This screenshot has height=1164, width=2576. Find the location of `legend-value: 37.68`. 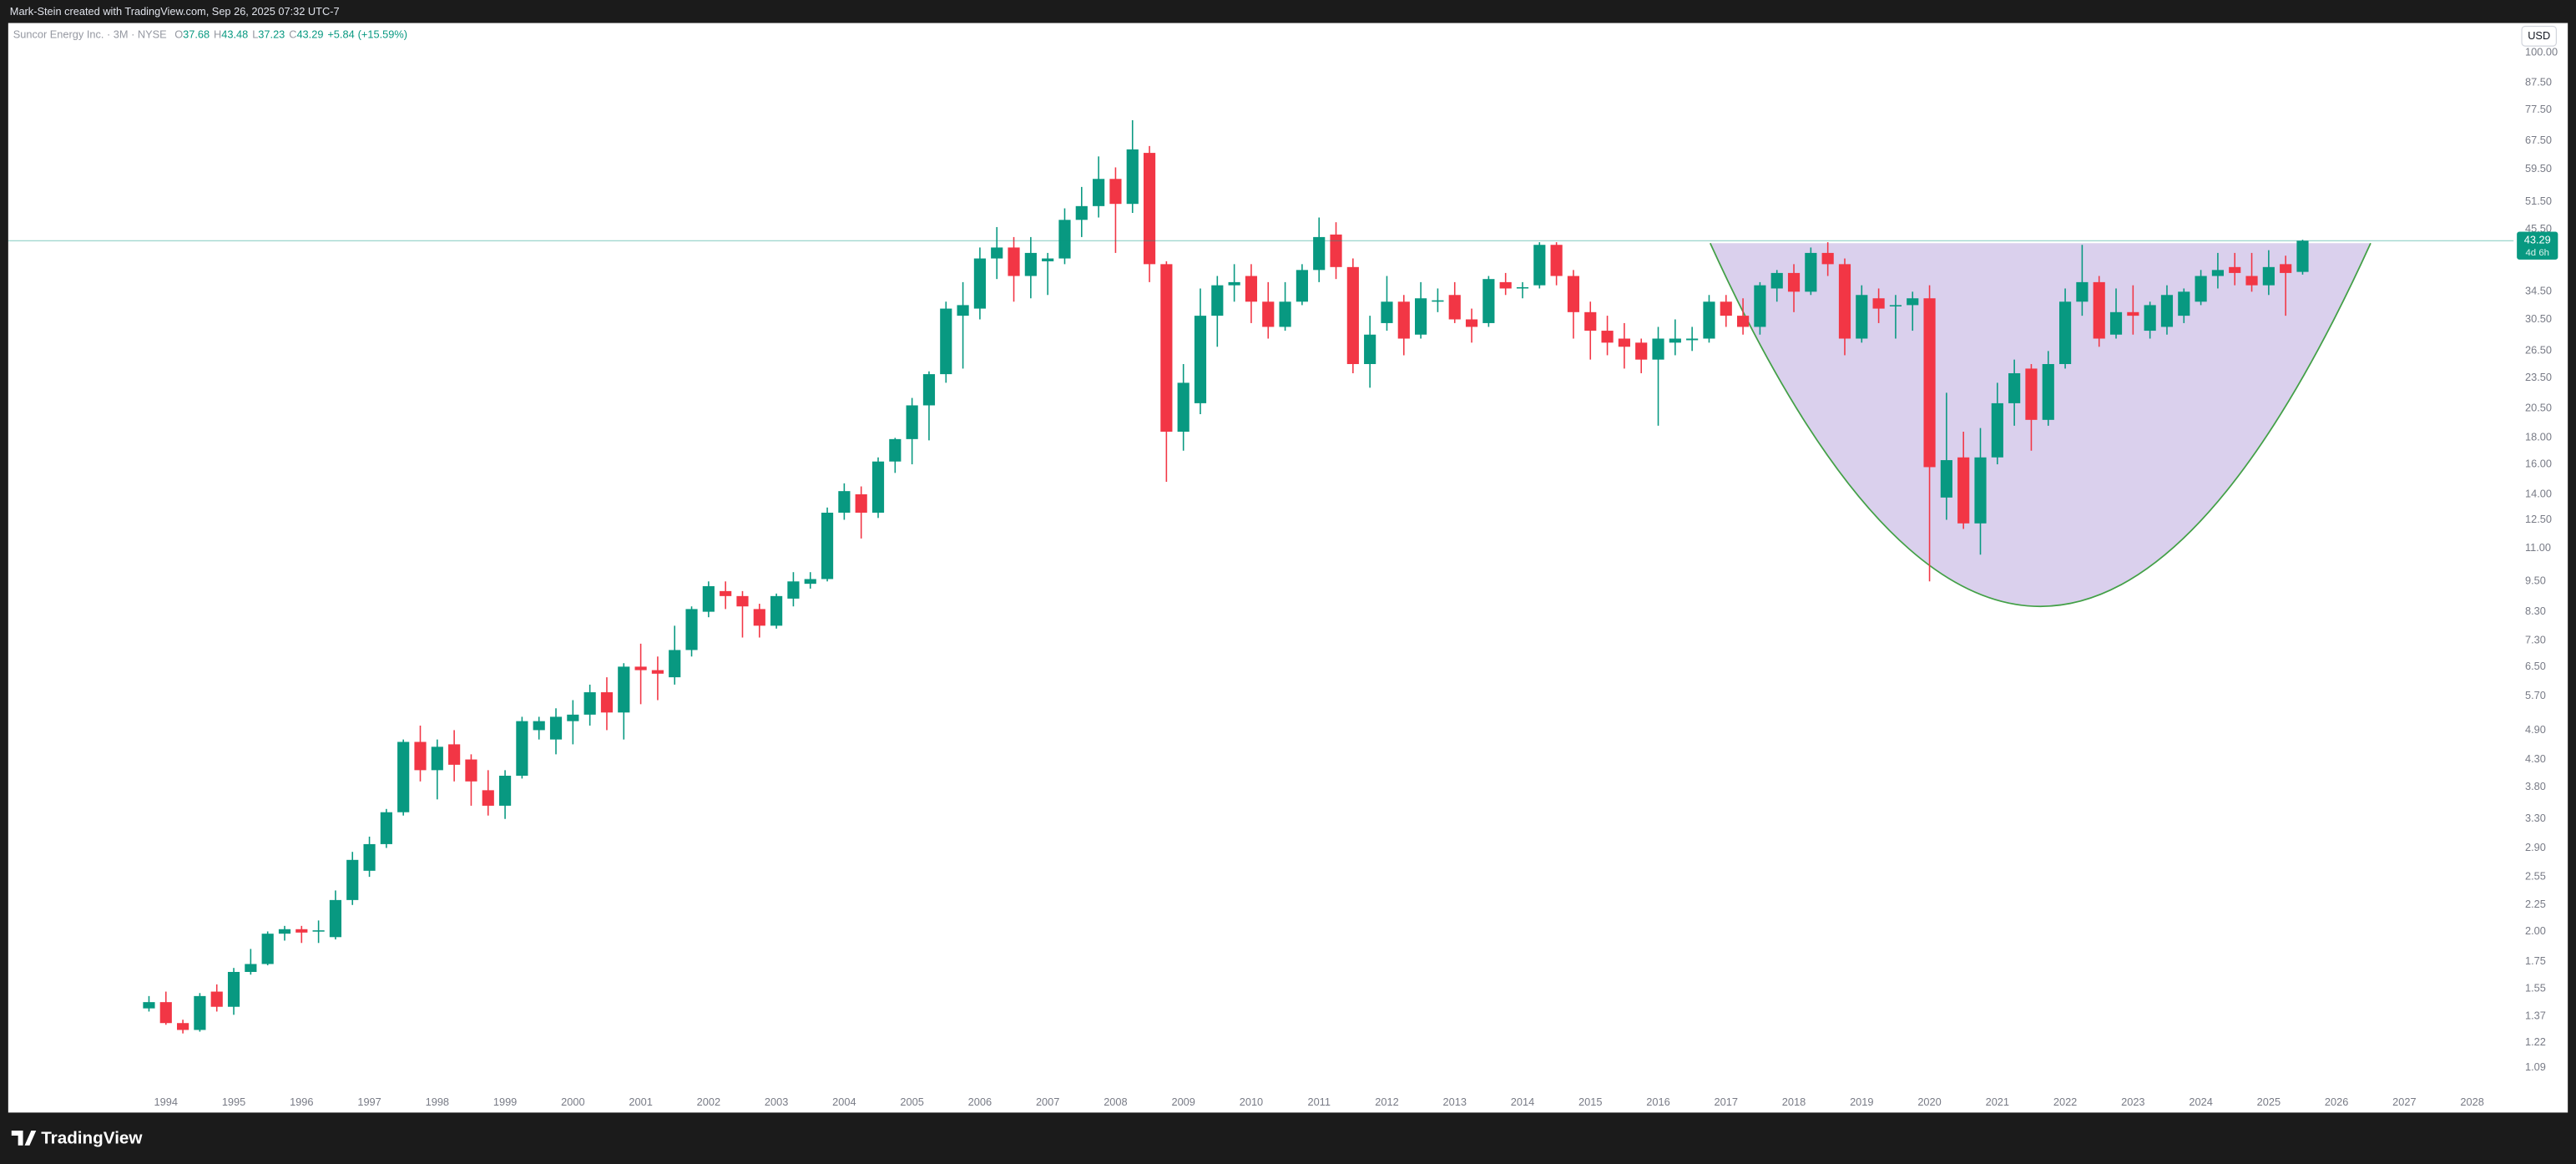

legend-value: 37.68 is located at coordinates (196, 34).